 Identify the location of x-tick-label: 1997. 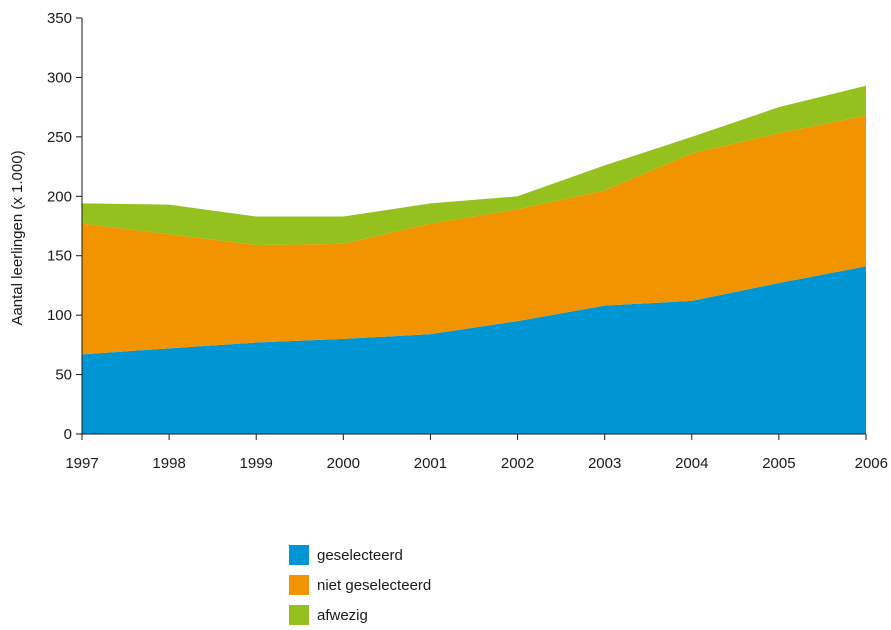
(81, 463).